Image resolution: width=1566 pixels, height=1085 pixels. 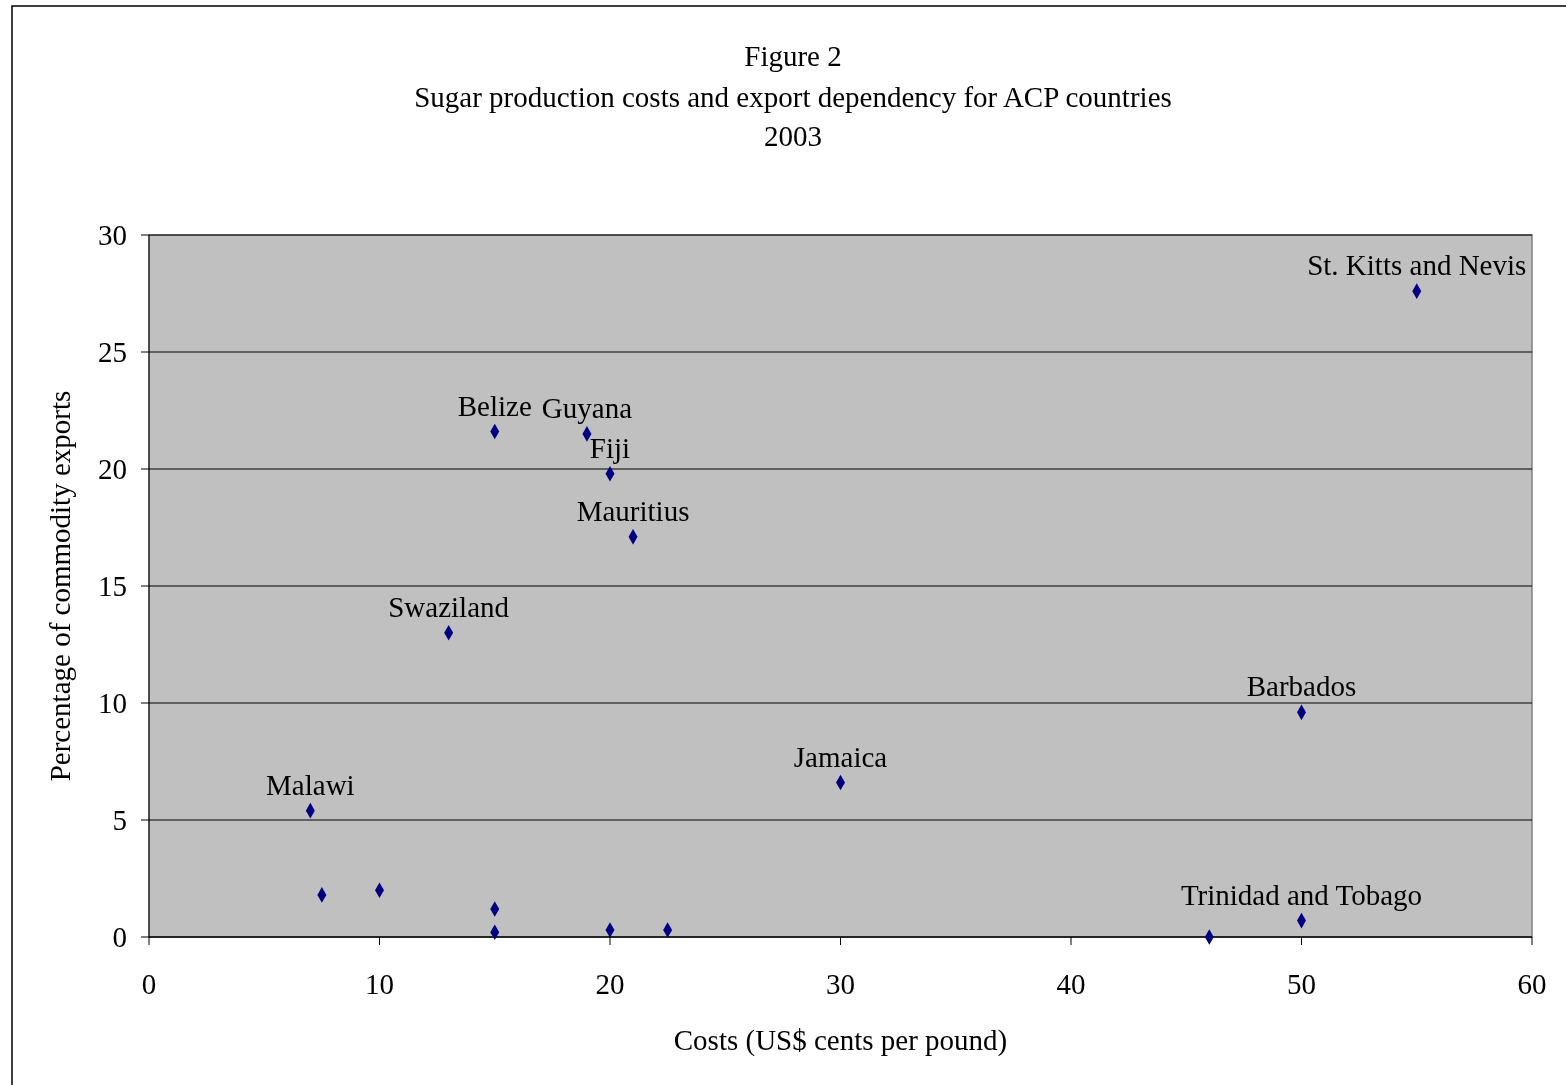 I want to click on y-tick-label: 30, so click(x=112, y=235).